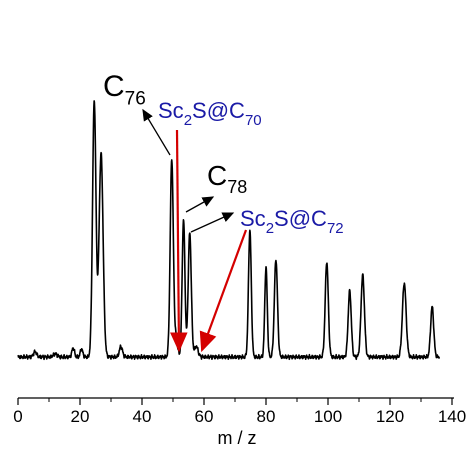 The height and width of the screenshot is (474, 474). What do you see at coordinates (390, 416) in the screenshot?
I see `x-tick-label: 120` at bounding box center [390, 416].